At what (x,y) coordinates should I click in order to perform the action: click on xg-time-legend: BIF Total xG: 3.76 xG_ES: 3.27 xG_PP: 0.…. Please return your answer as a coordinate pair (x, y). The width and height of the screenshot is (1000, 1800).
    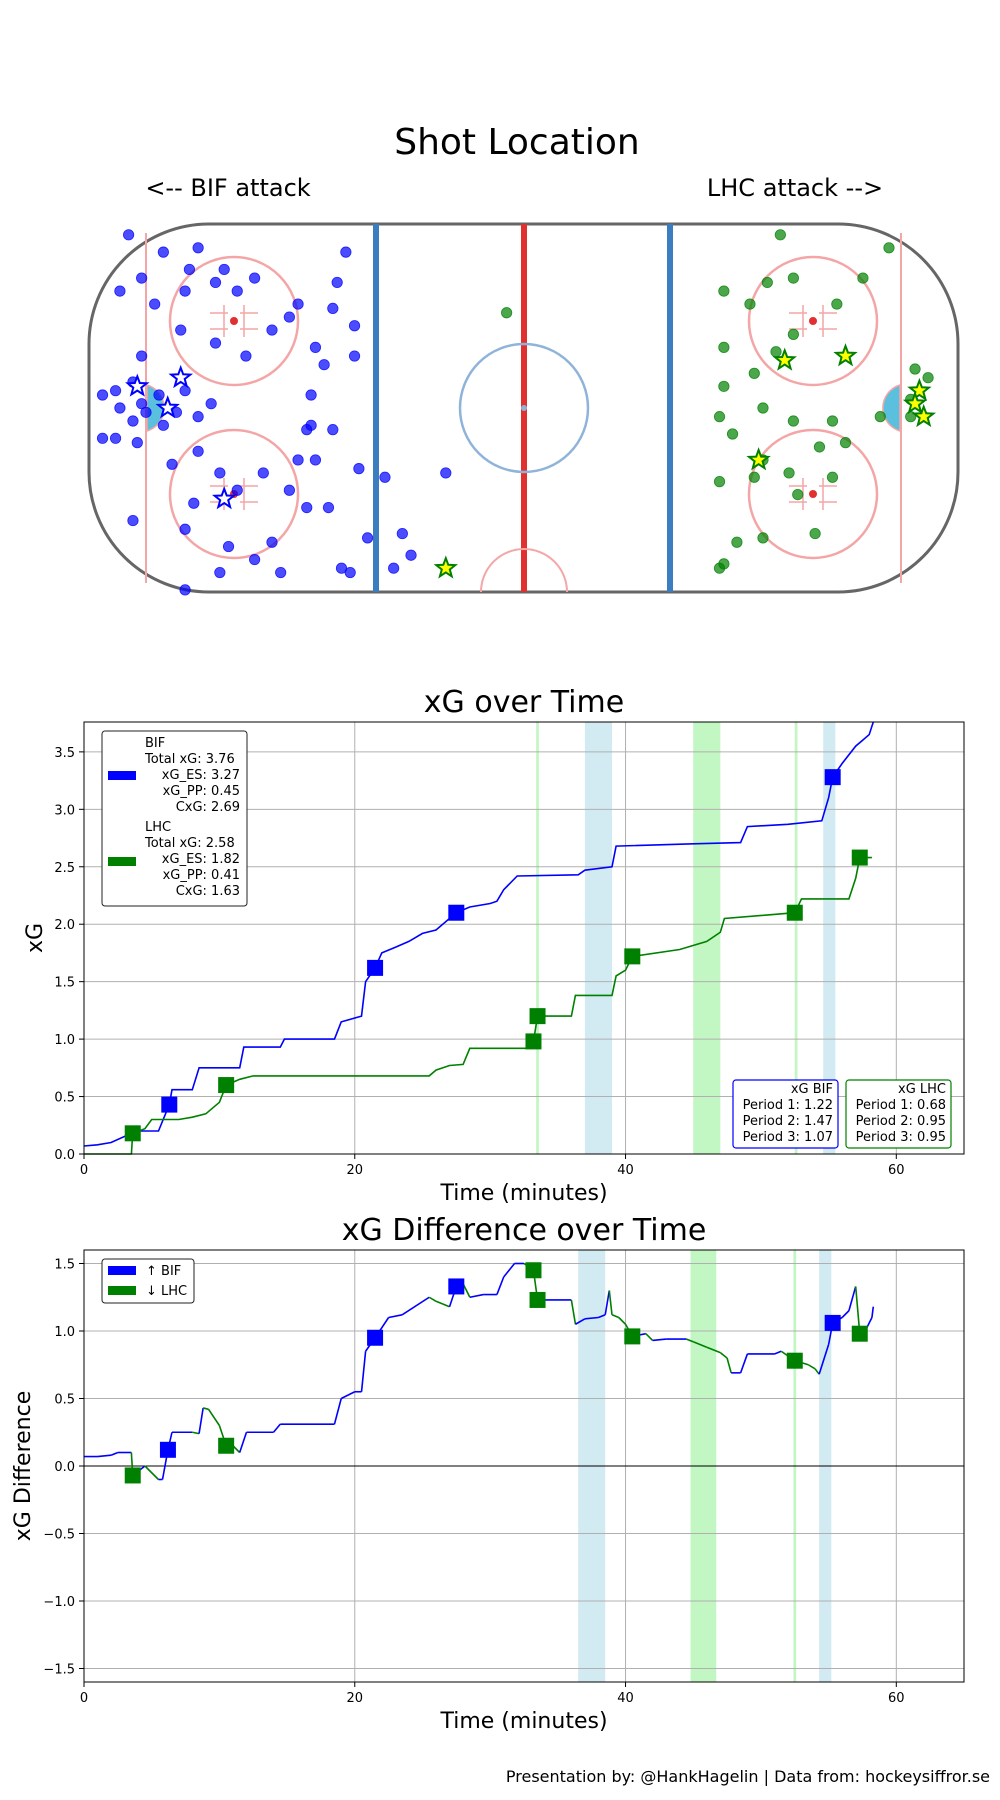
    Looking at the image, I should click on (174, 818).